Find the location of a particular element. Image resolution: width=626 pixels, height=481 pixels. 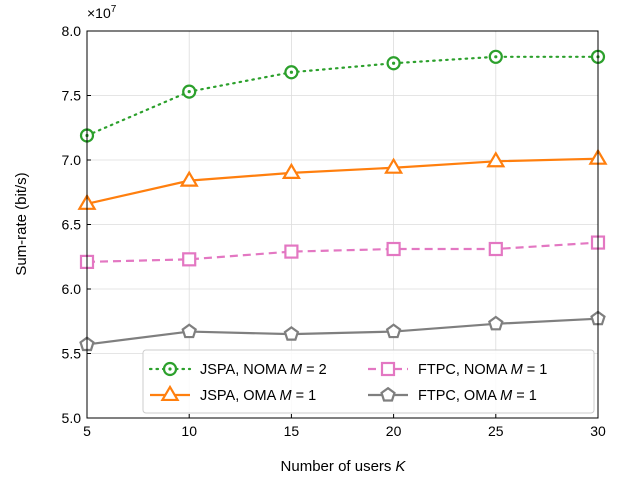

x-tick-label: 15 is located at coordinates (292, 431).